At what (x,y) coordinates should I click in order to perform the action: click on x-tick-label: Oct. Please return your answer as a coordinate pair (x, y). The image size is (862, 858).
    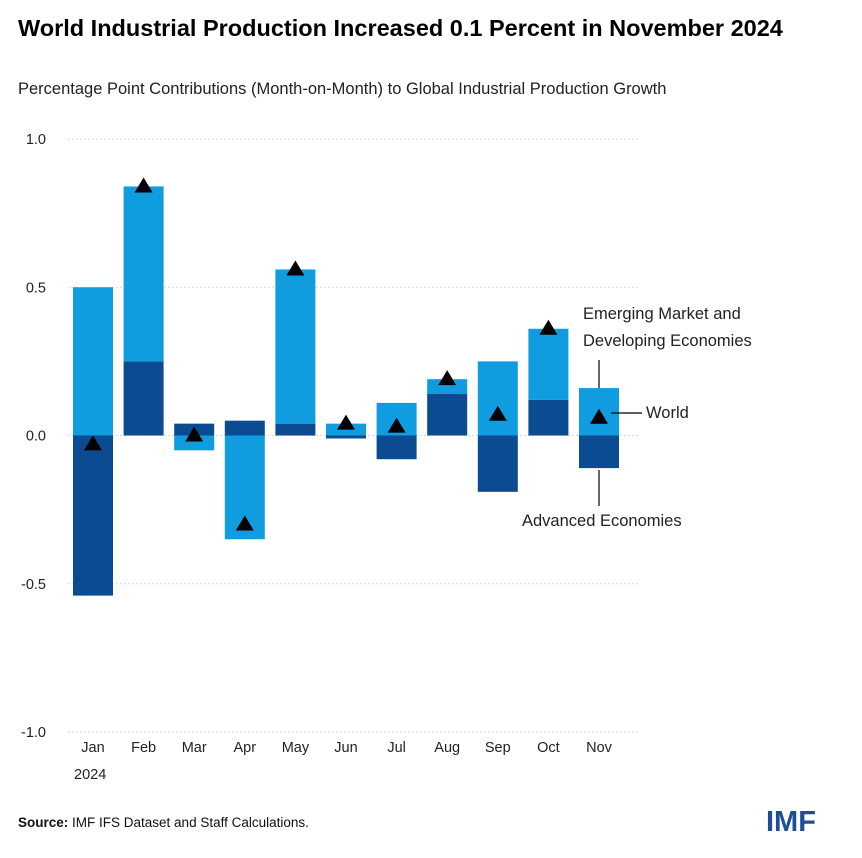
    Looking at the image, I should click on (548, 748).